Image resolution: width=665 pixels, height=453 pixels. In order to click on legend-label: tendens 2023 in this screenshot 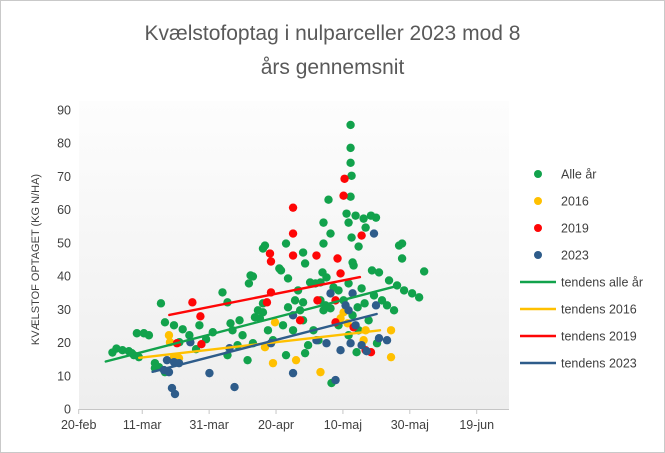, I will do `click(599, 364)`.